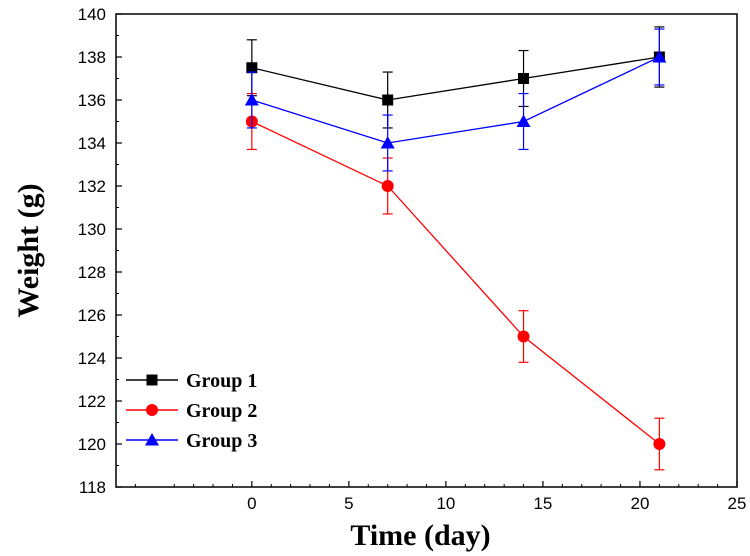 This screenshot has width=750, height=556. I want to click on x-axis: 0 5 10 15 20 25, so click(440, 497).